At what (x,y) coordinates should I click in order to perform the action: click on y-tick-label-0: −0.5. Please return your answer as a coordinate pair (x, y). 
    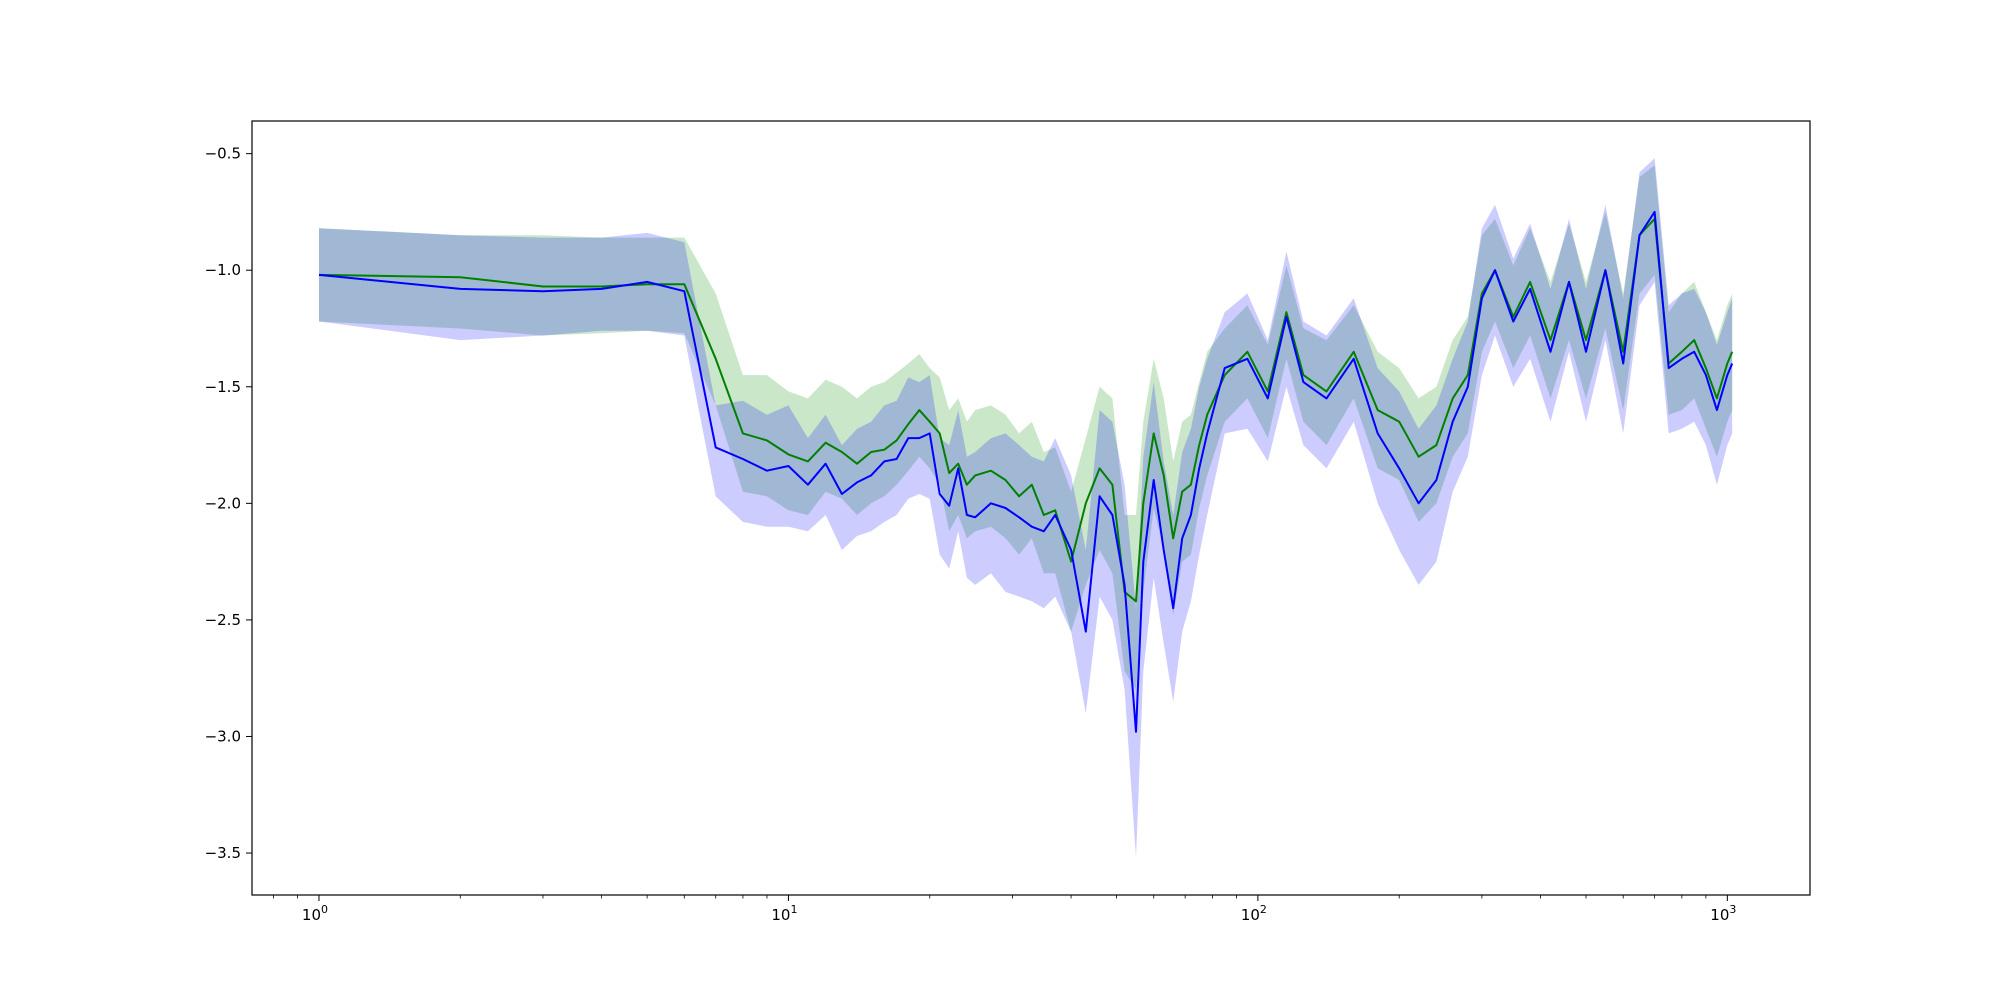
    Looking at the image, I should click on (223, 154).